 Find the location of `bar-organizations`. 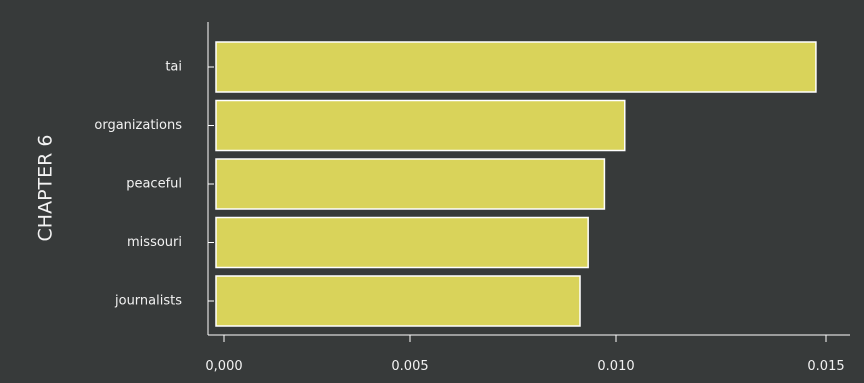

bar-organizations is located at coordinates (420, 125).